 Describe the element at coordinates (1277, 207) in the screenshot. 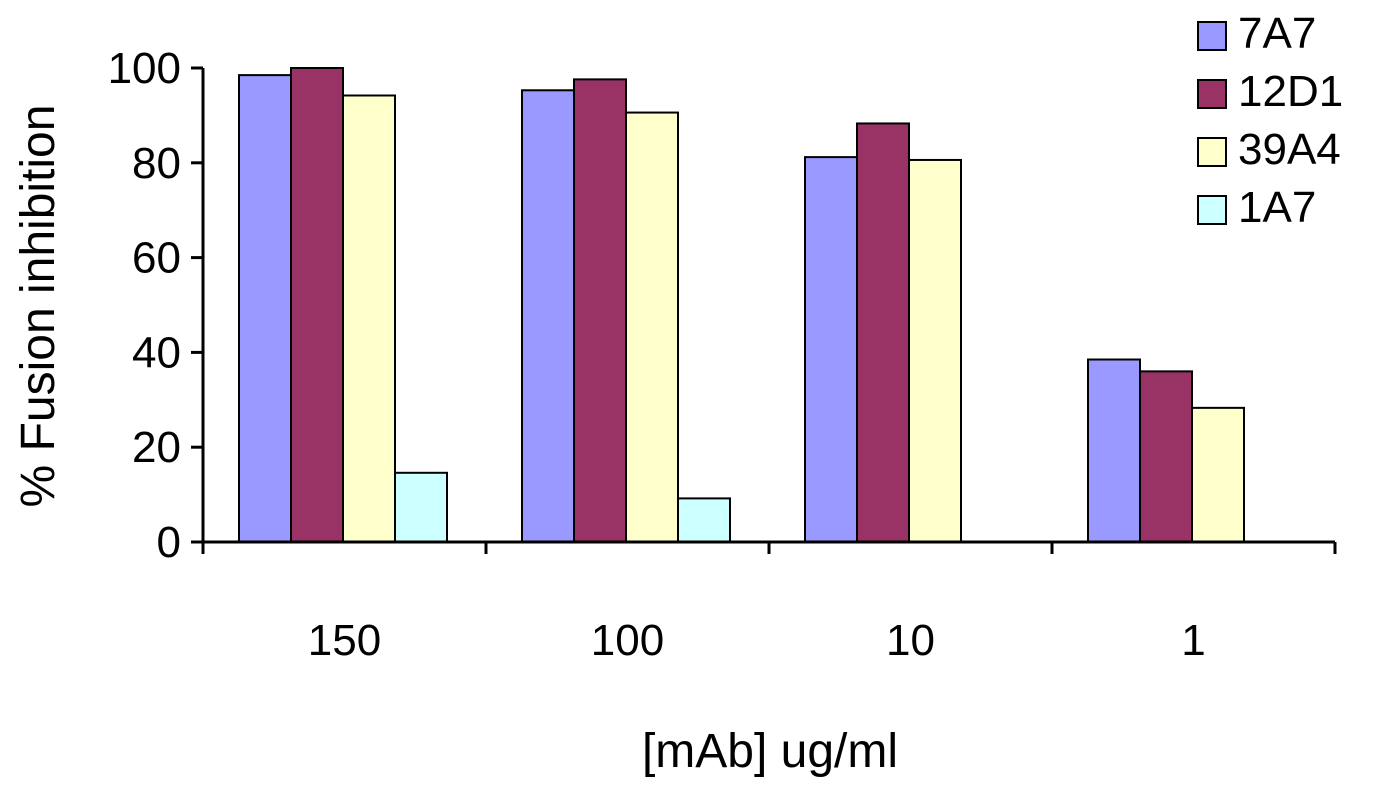

I see `legend-label-1A7: 1A7` at that location.